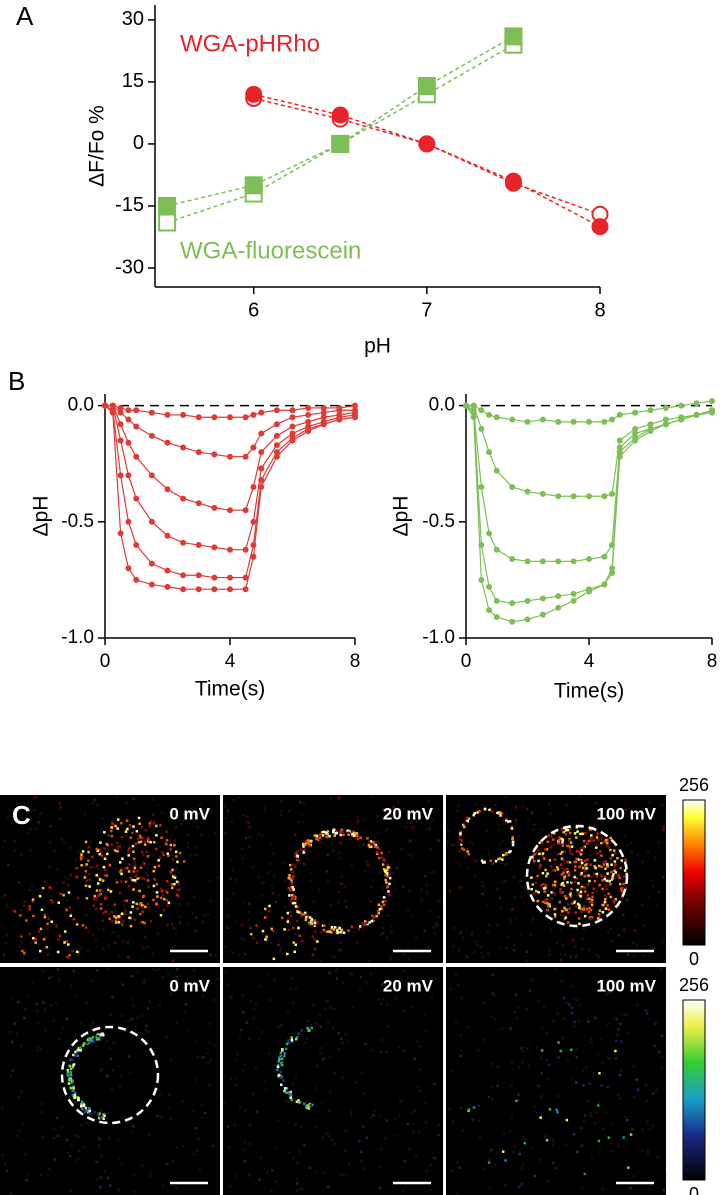  Describe the element at coordinates (694, 985) in the screenshot. I see `colorbar-label: 256` at that location.